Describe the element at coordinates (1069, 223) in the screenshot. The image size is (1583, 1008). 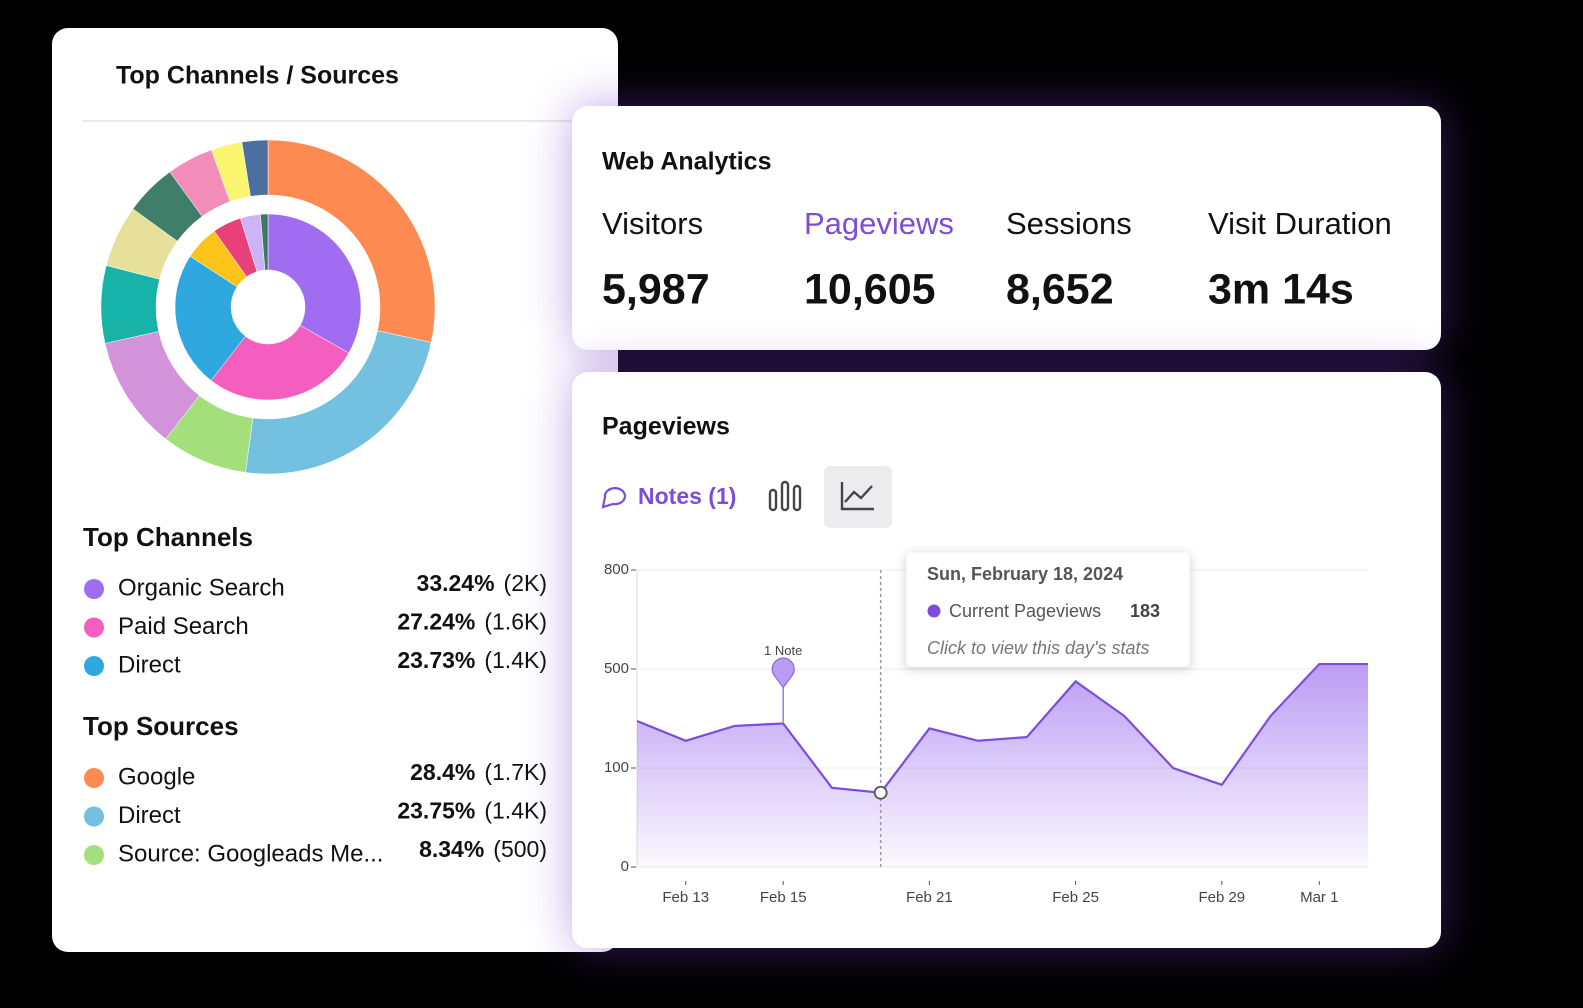
I see `metric-label: Sessions` at that location.